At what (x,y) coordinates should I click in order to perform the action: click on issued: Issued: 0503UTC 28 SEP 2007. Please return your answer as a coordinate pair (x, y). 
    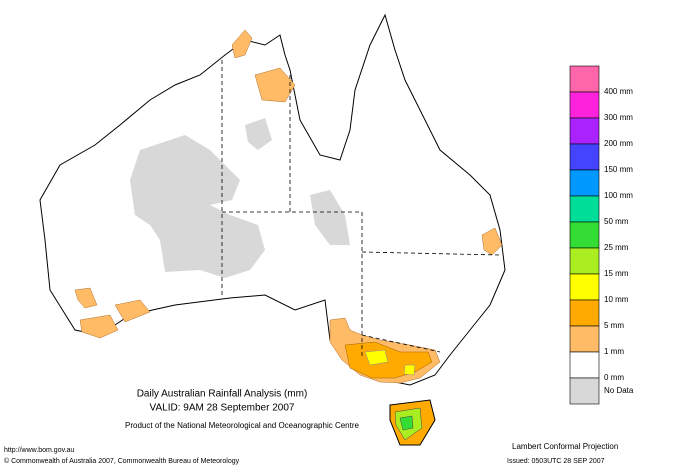
    Looking at the image, I should click on (556, 461).